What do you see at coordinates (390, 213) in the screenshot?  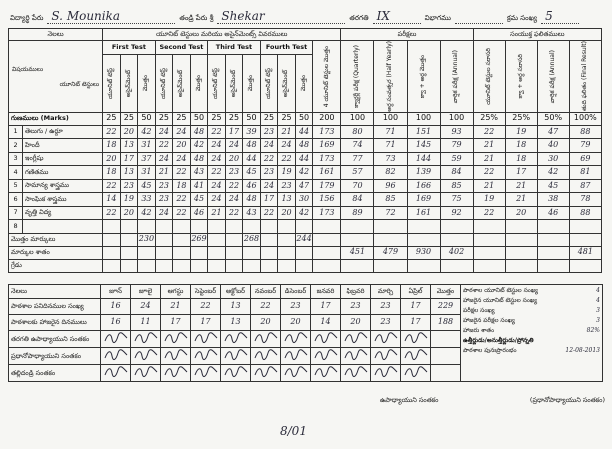 I see `mark: 72` at bounding box center [390, 213].